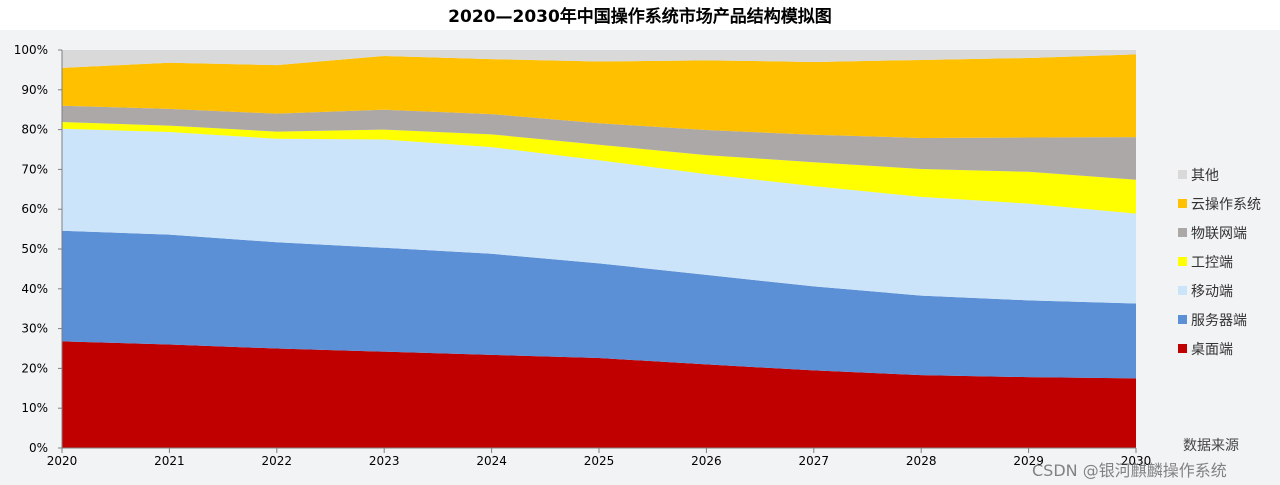 This screenshot has width=1280, height=485. Describe the element at coordinates (1129, 470) in the screenshot. I see `watermark: CSDN @银河麒麟操作系统` at that location.